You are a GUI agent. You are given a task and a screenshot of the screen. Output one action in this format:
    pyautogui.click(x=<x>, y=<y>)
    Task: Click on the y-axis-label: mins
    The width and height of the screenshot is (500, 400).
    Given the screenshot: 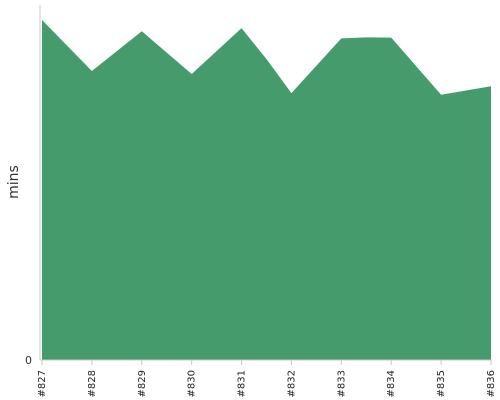 What is the action you would take?
    pyautogui.click(x=14, y=182)
    